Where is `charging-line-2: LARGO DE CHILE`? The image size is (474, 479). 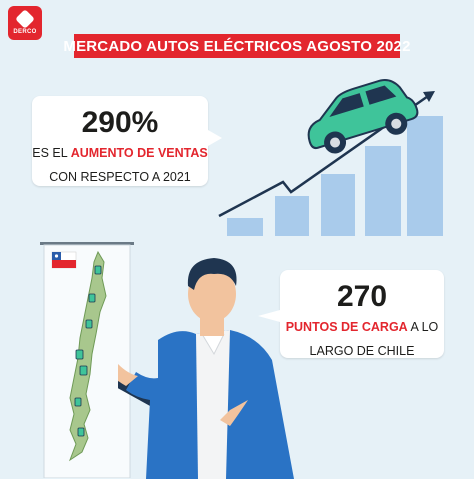
charging-line-2: LARGO DE CHILE is located at coordinates (362, 350).